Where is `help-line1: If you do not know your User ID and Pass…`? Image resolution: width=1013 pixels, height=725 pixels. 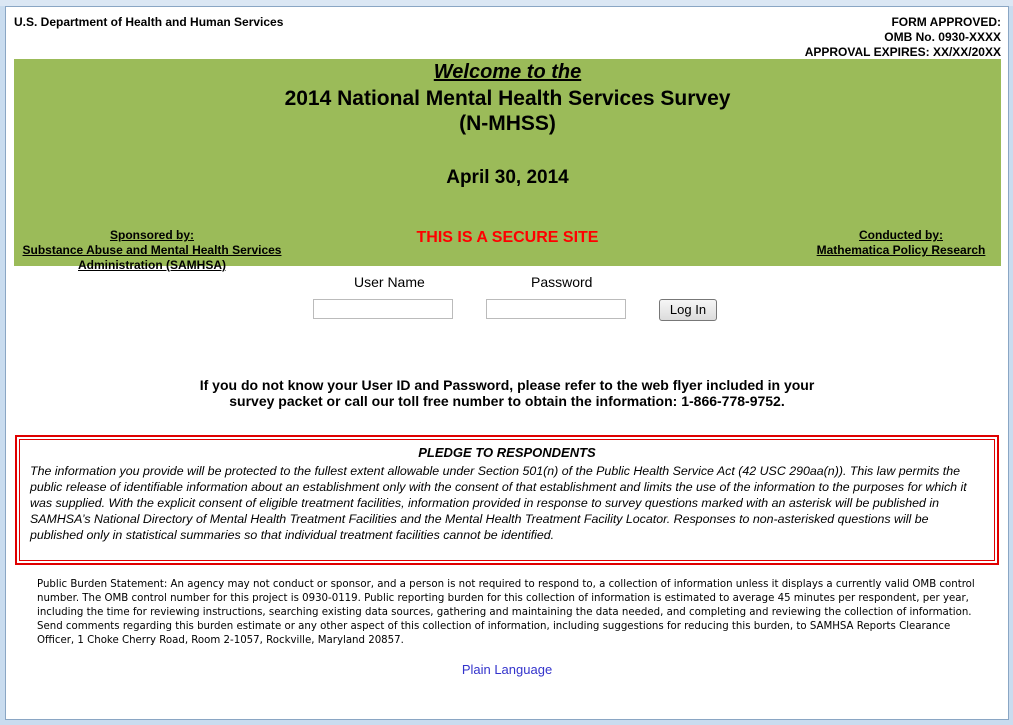 help-line1: If you do not know your User ID and Pass… is located at coordinates (507, 385).